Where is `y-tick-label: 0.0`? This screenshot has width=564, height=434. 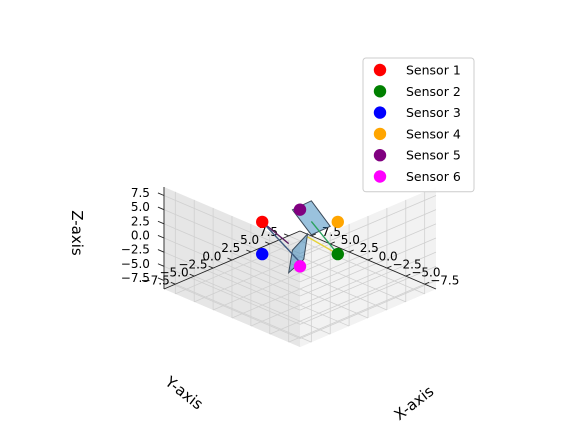
y-tick-label: 0.0 is located at coordinates (211, 256).